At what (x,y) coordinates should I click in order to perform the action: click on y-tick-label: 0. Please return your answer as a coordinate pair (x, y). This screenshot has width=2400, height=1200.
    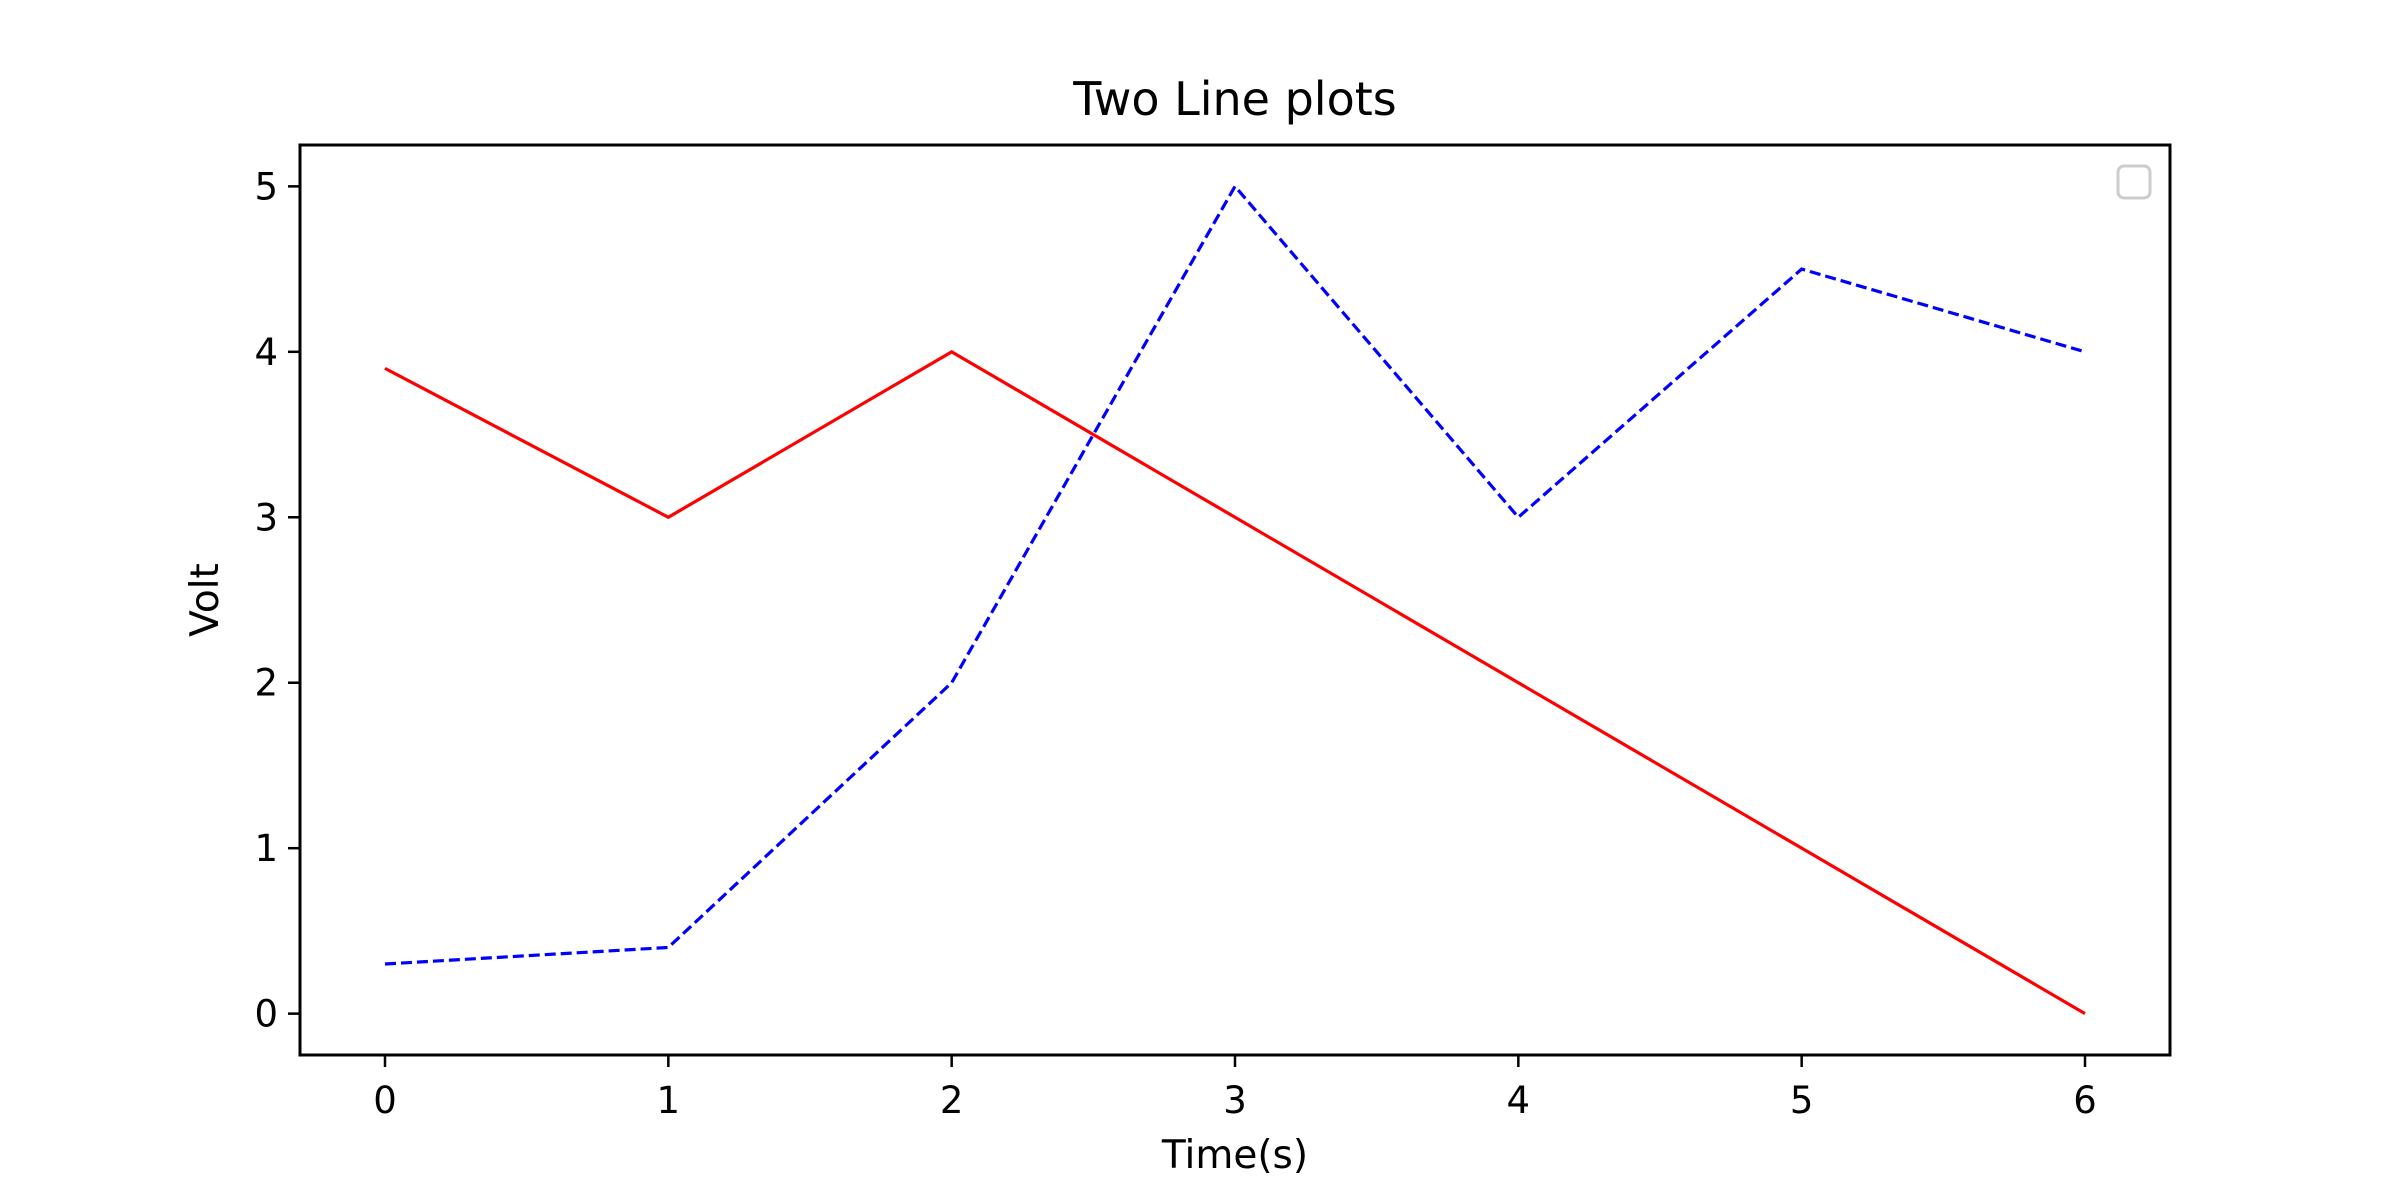
    Looking at the image, I should click on (266, 1014).